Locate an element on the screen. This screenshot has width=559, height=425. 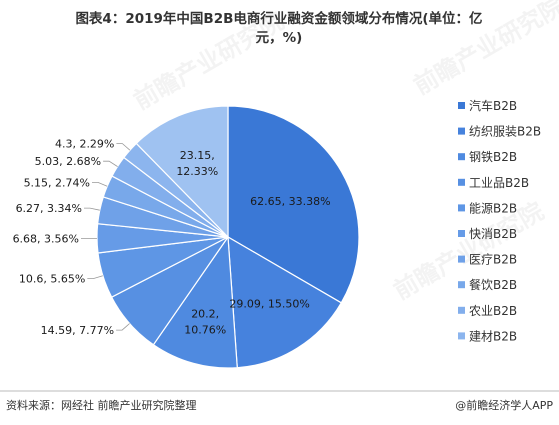
data-label-6: 6.68, 3.56% is located at coordinates (46, 239).